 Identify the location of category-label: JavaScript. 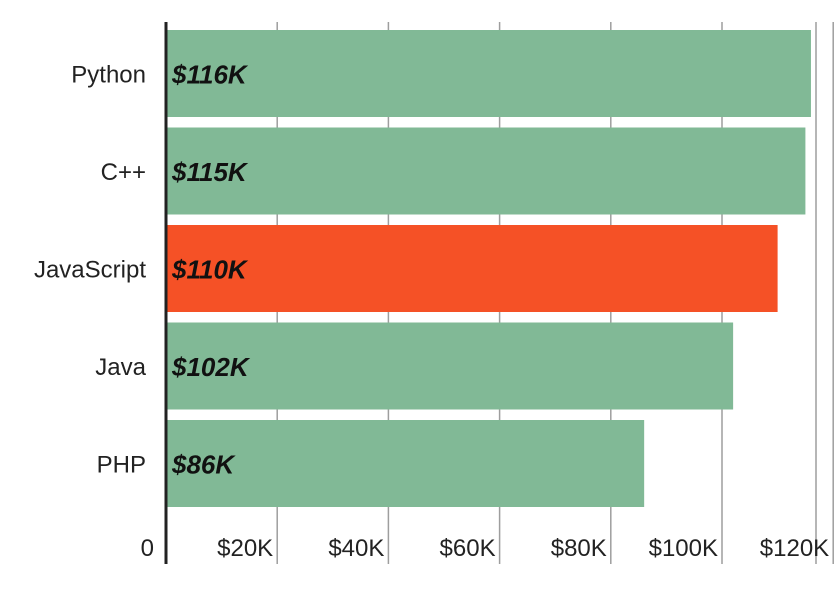
(90, 270).